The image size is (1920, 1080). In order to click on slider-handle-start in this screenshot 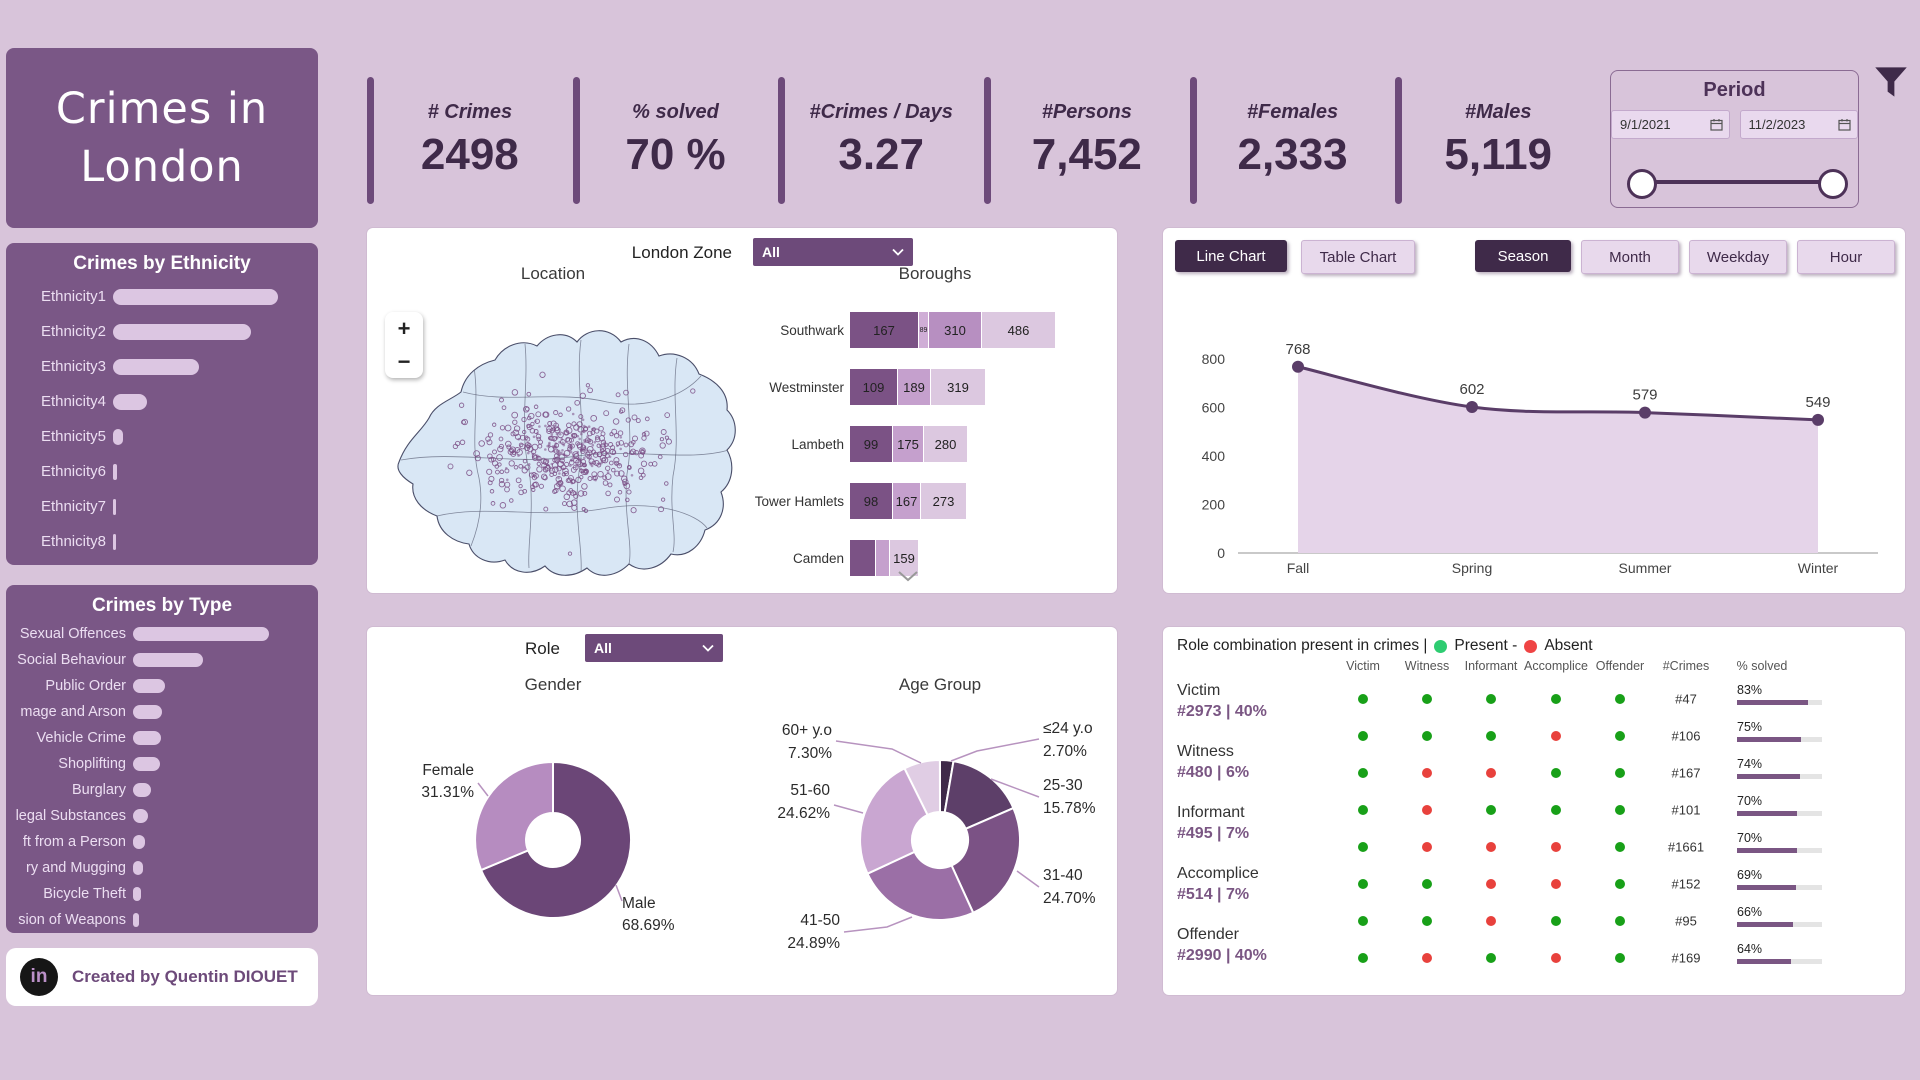, I will do `click(1642, 184)`.